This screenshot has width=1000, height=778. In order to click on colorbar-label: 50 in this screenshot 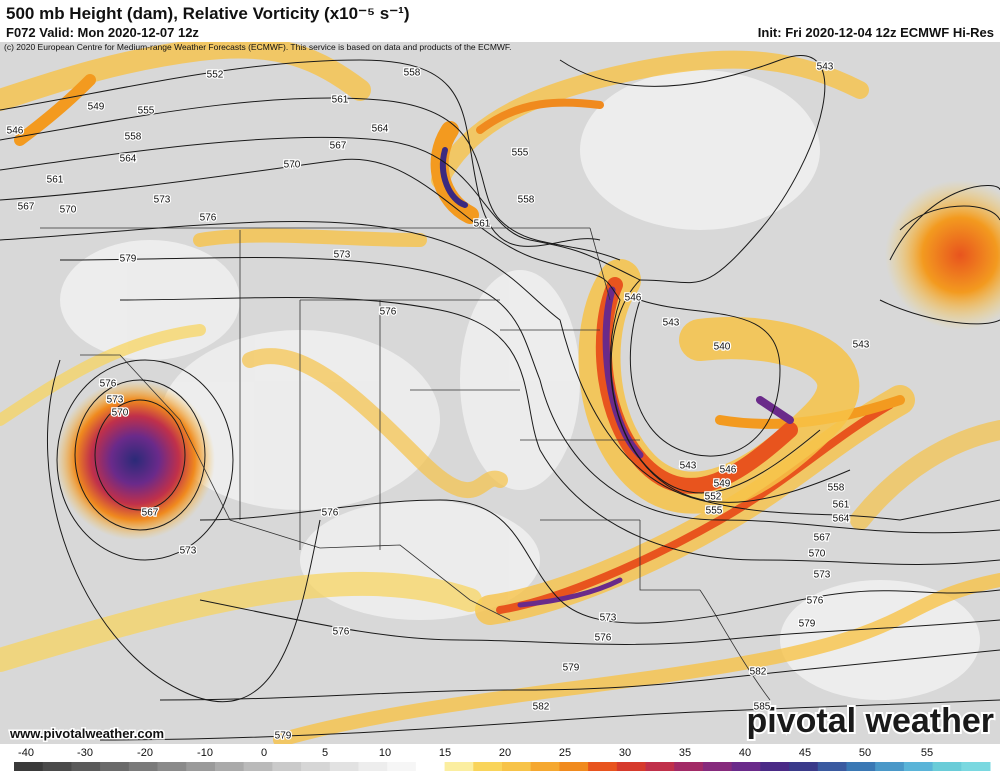, I will do `click(865, 753)`.